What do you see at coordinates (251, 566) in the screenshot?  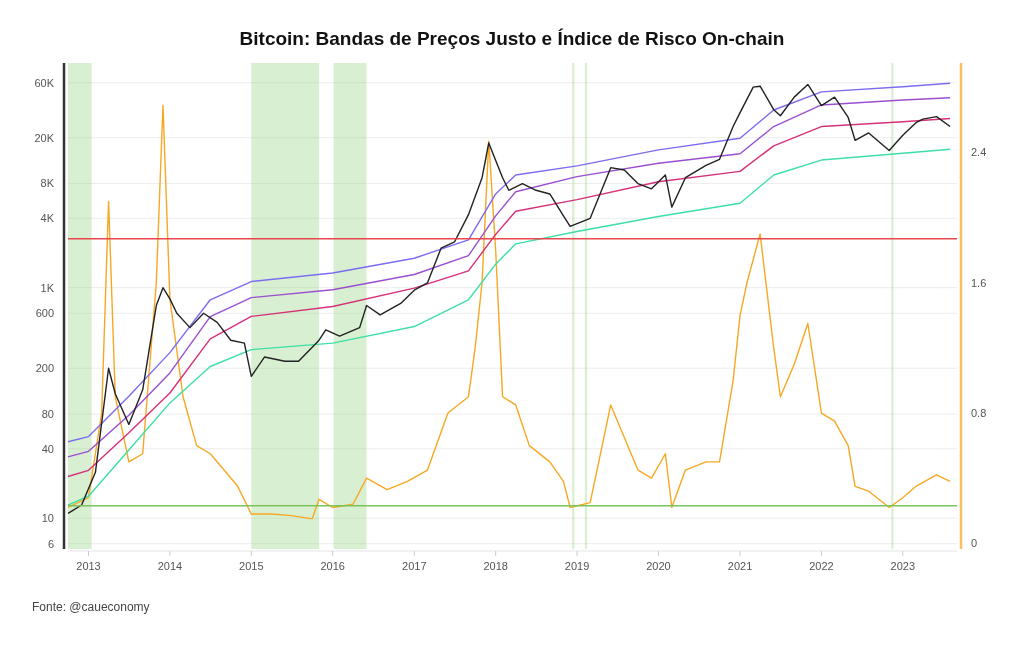 I see `x-tick-label: 2015` at bounding box center [251, 566].